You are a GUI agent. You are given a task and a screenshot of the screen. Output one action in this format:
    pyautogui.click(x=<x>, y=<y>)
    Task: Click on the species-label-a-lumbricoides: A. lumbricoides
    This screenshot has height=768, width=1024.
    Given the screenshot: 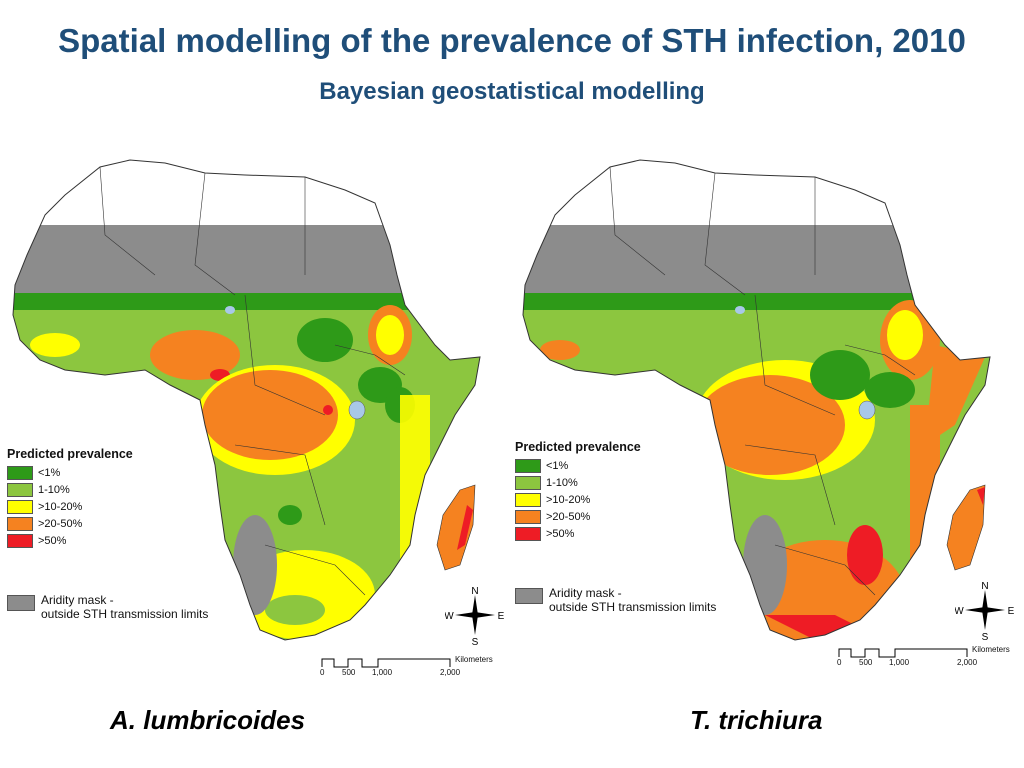 What is the action you would take?
    pyautogui.click(x=208, y=720)
    